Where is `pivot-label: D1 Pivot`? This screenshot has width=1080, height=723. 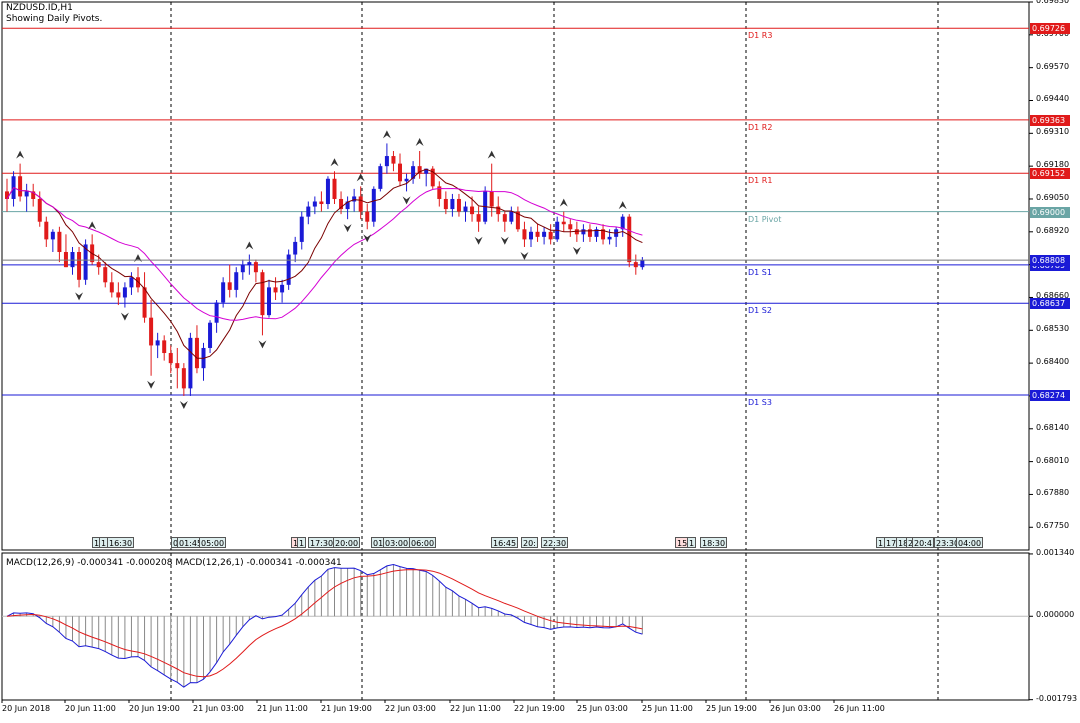 pivot-label: D1 Pivot is located at coordinates (765, 219).